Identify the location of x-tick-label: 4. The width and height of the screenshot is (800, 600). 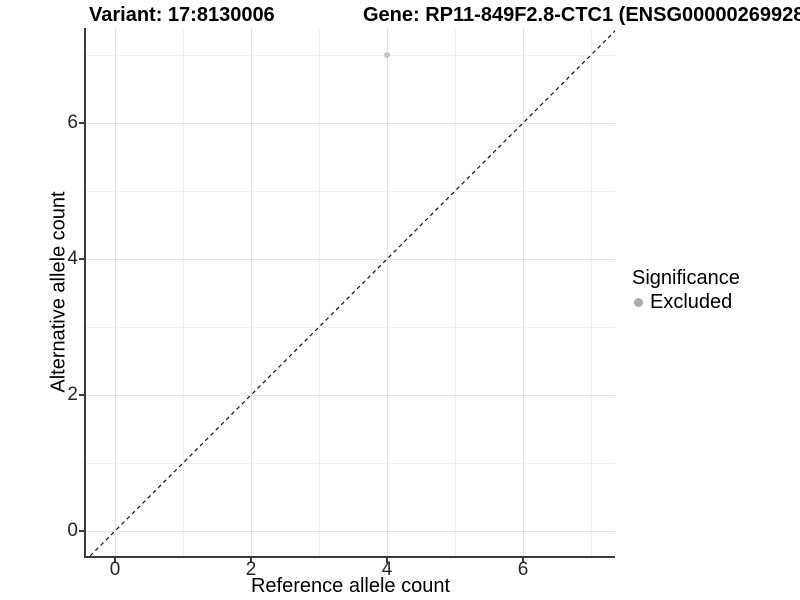
(387, 569).